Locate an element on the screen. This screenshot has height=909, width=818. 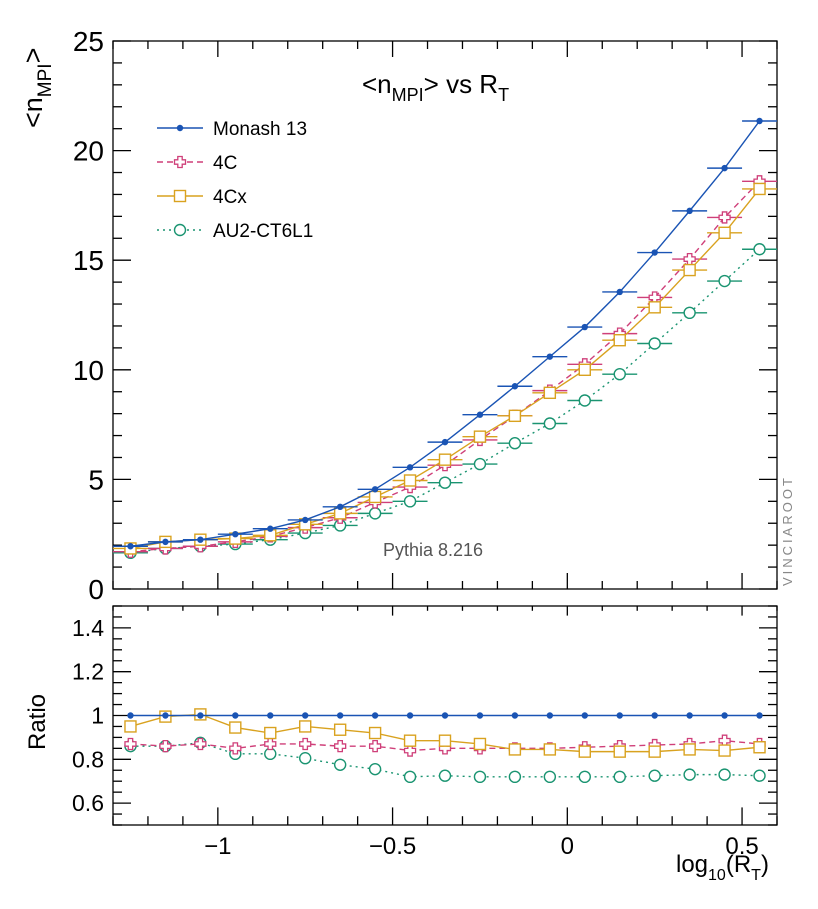
legend-label: 4Cx is located at coordinates (230, 197).